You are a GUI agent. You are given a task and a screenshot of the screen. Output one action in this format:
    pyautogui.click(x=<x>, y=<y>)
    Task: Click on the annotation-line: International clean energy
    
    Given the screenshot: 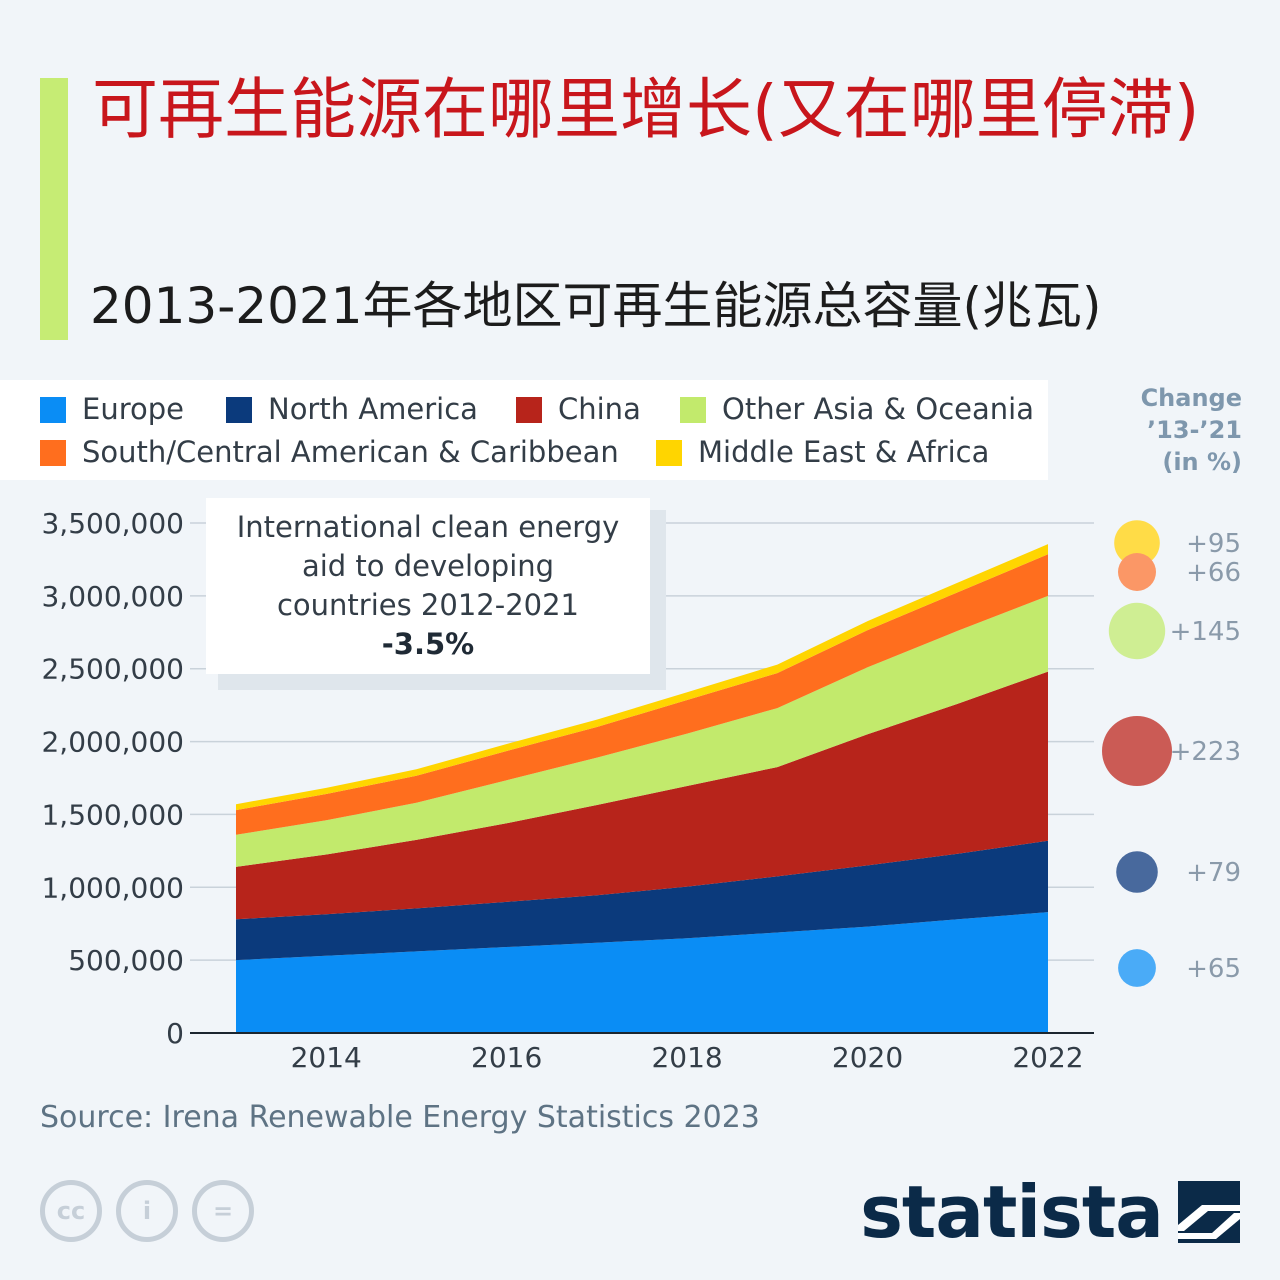 What is the action you would take?
    pyautogui.click(x=428, y=527)
    